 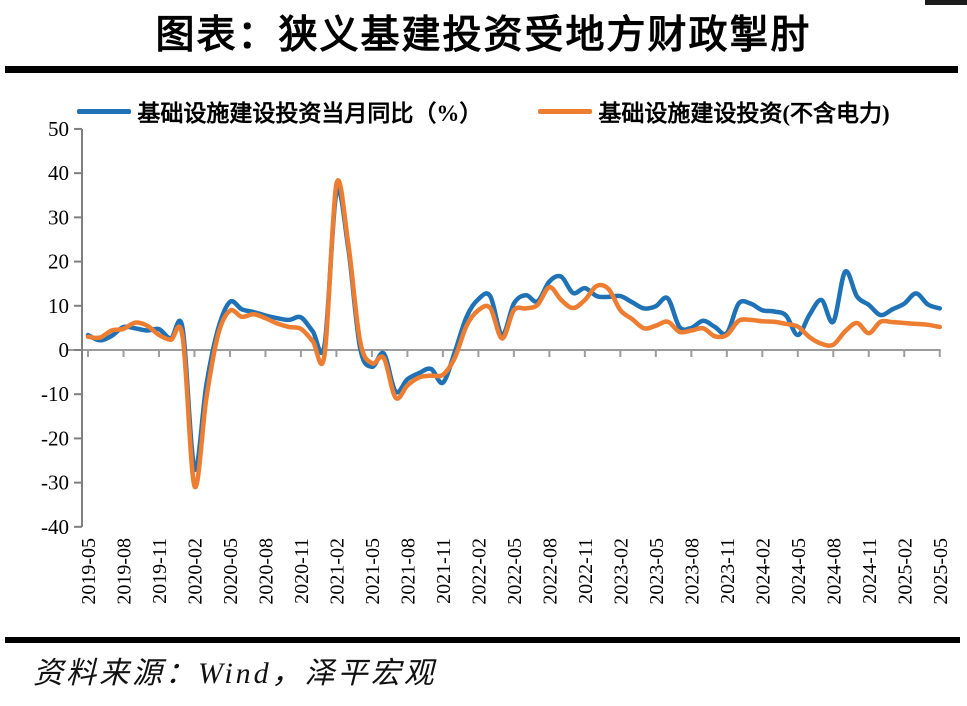 What do you see at coordinates (483, 111) in the screenshot?
I see `chart-legend: 基础设施建设投资当月同比（%） 基础设施建设投资(不含电力)` at bounding box center [483, 111].